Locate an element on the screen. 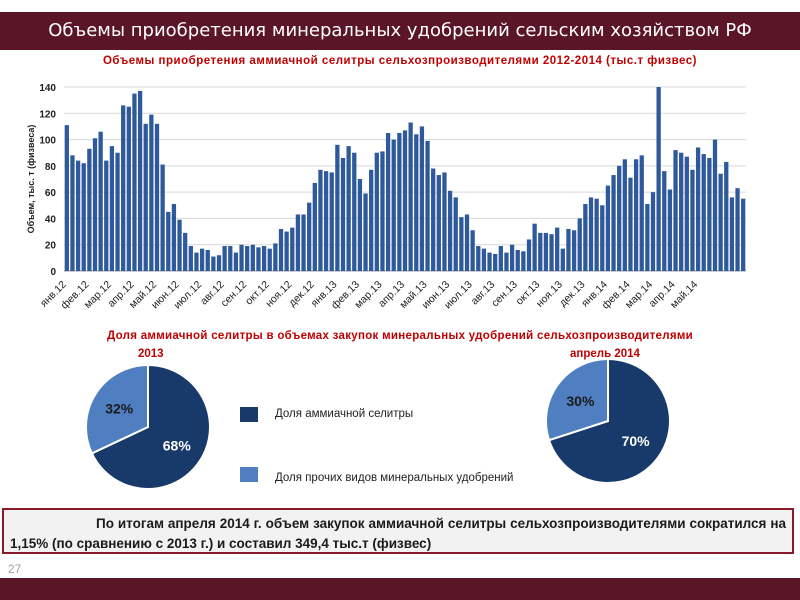 Image resolution: width=800 pixels, height=600 pixels. pie-chart-2013: 68% 32% is located at coordinates (148, 426).